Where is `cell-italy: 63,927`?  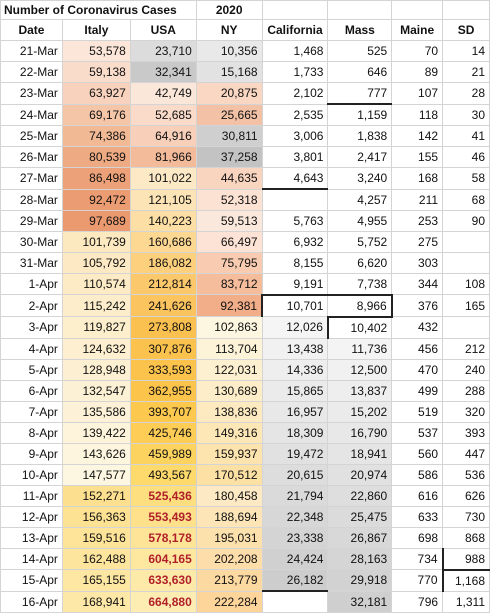
cell-italy: 63,927 is located at coordinates (96, 93).